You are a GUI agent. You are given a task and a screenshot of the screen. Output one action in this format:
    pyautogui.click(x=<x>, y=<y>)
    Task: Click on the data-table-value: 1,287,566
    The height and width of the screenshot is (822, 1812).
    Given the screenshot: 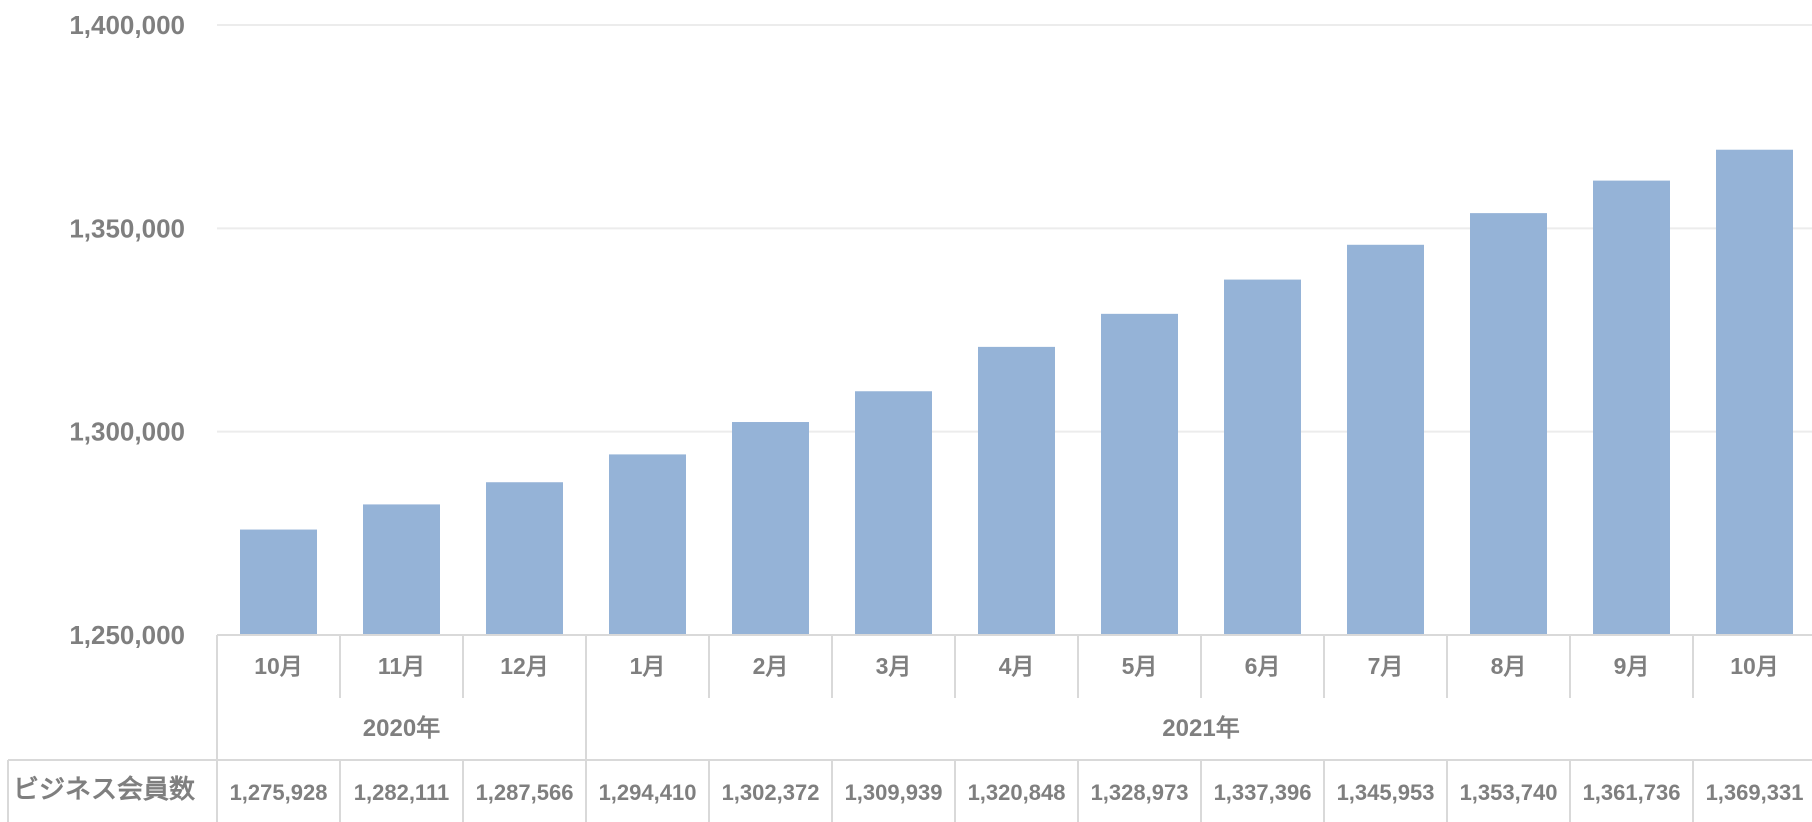 What is the action you would take?
    pyautogui.click(x=525, y=792)
    